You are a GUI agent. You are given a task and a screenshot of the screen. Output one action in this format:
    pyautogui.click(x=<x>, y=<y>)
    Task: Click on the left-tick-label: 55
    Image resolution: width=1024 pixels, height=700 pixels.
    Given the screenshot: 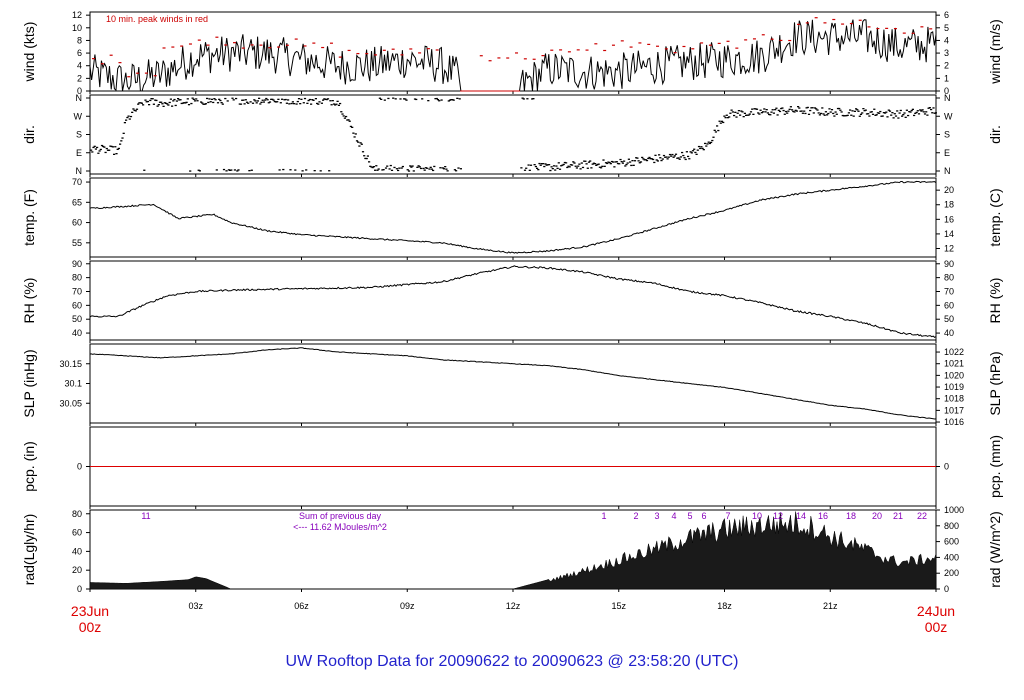 What is the action you would take?
    pyautogui.click(x=77, y=243)
    